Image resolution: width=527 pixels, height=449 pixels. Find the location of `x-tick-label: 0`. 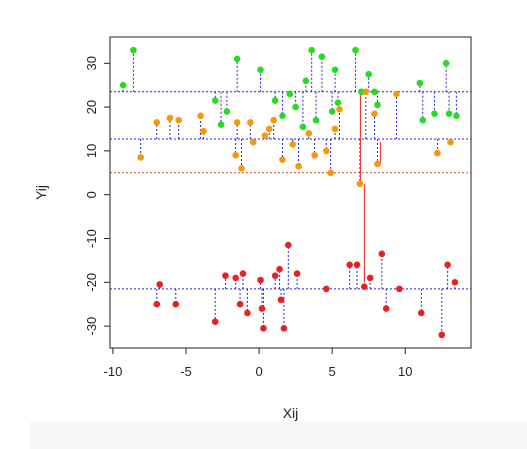

x-tick-label: 0 is located at coordinates (258, 371).